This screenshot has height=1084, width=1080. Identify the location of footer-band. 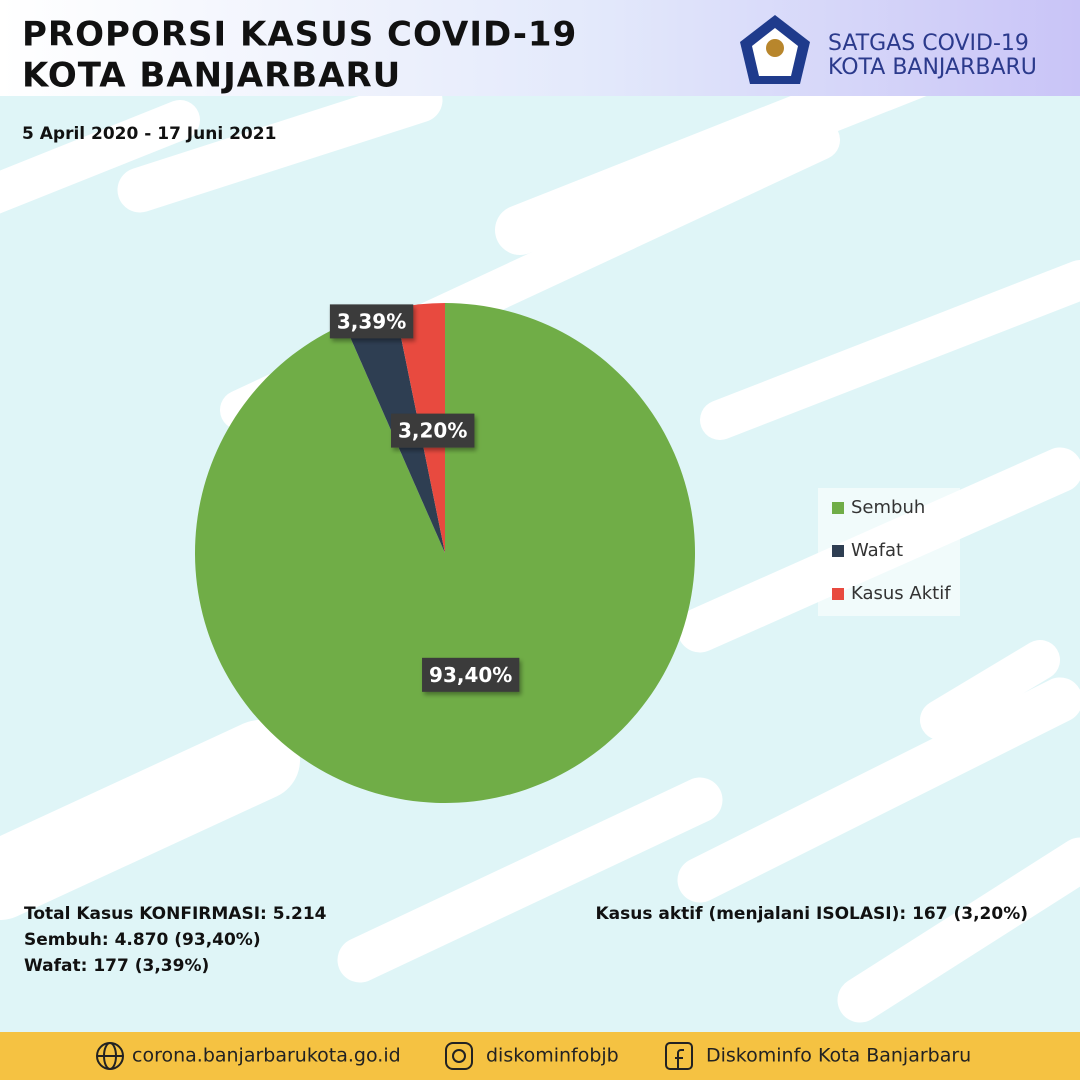
(540, 1056).